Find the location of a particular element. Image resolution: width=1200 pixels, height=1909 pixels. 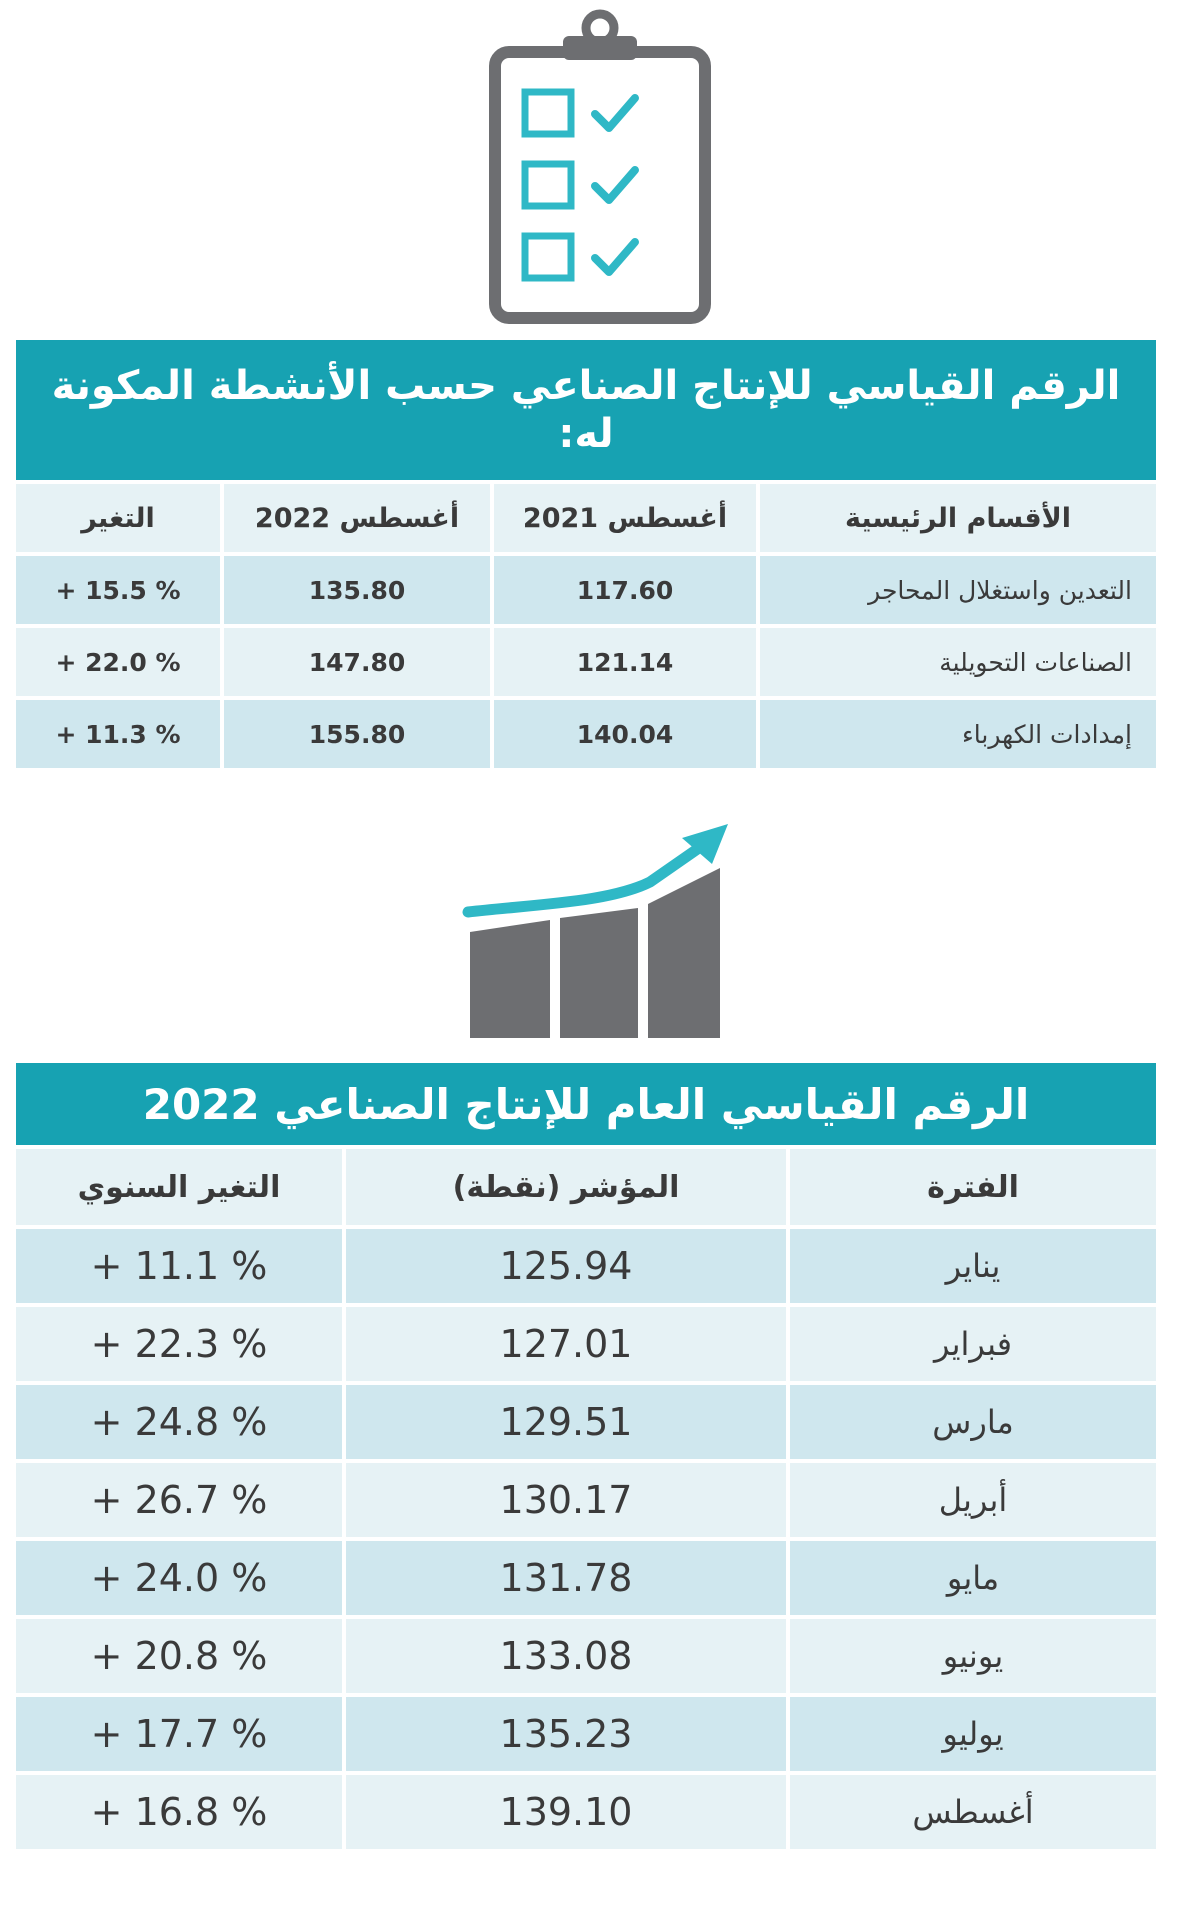

row-change: % 22.0 + is located at coordinates (118, 662).